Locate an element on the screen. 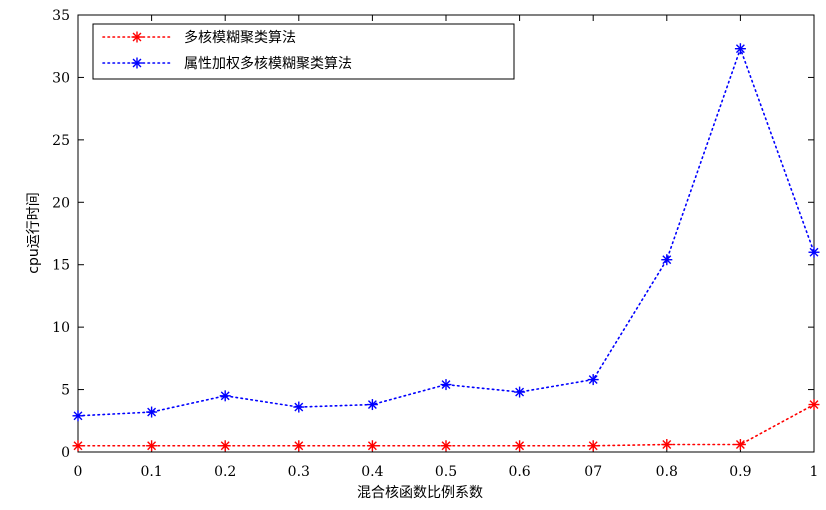  x-tick-label: 0.2 is located at coordinates (225, 472).